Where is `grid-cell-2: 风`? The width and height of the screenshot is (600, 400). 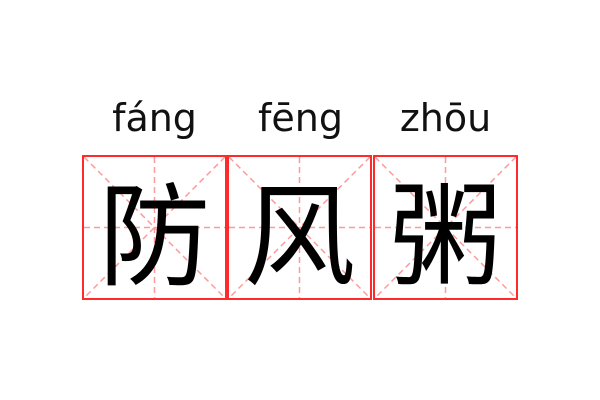
grid-cell-2: 风 is located at coordinates (299, 229).